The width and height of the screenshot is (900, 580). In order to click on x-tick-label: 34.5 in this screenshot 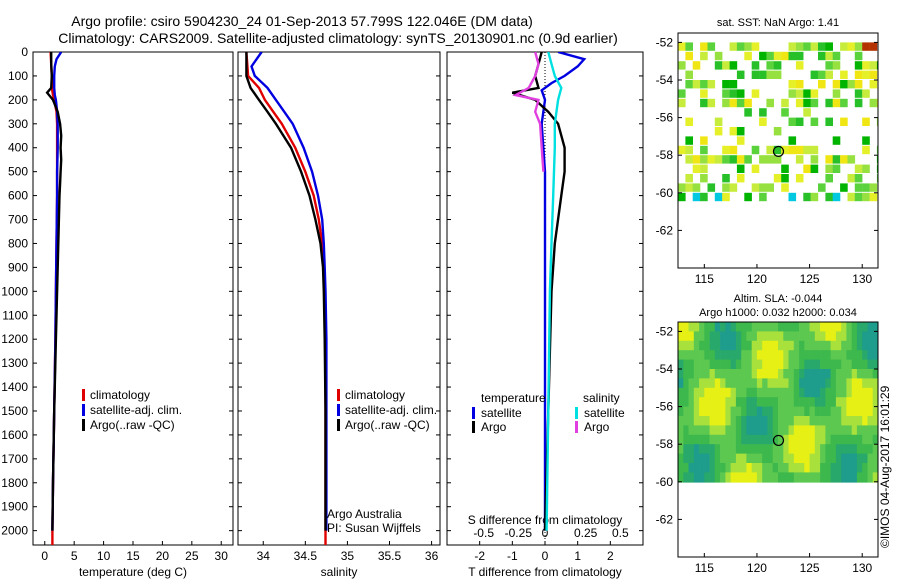, I will do `click(306, 556)`.